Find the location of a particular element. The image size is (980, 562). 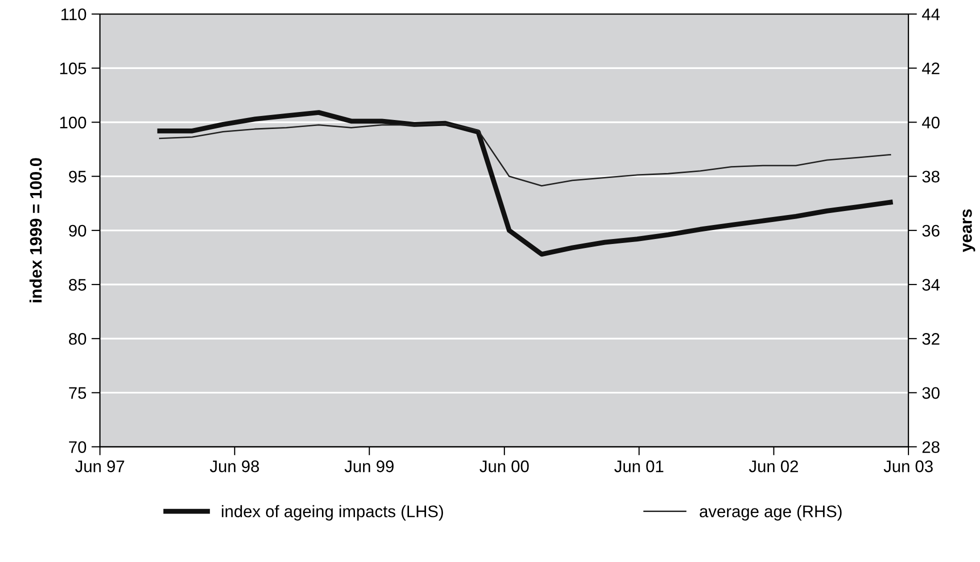

y2-tick-label: 32 is located at coordinates (931, 339).